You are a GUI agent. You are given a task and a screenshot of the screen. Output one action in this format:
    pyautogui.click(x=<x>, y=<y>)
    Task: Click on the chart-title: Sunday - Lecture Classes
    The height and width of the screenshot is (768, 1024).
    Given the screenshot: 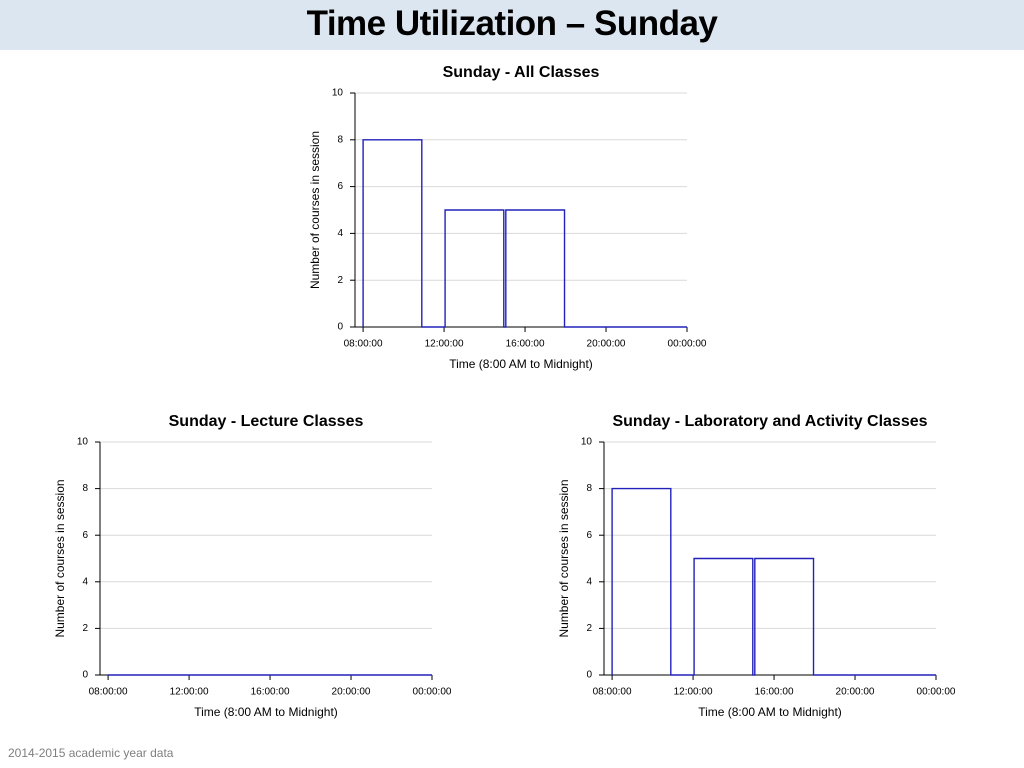 What is the action you would take?
    pyautogui.click(x=266, y=421)
    